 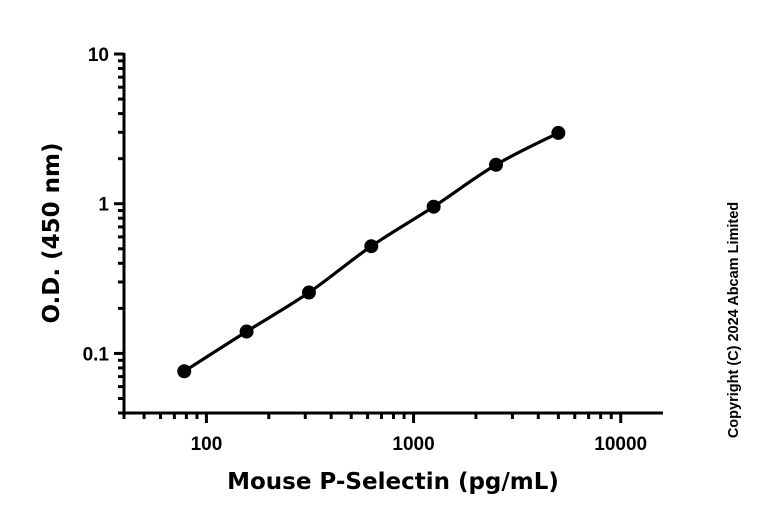 What do you see at coordinates (734, 320) in the screenshot?
I see `copyright-notice: Copyright (C) 2024 Abcam Limited` at bounding box center [734, 320].